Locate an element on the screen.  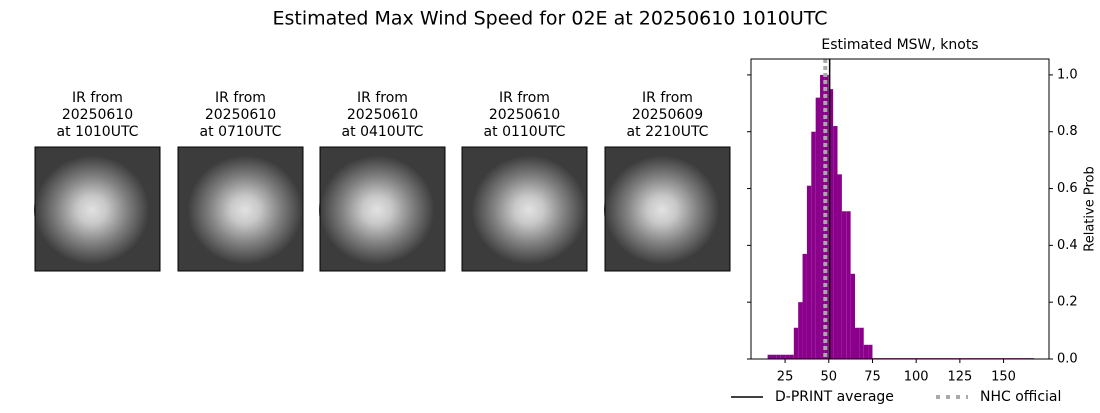
legend-label: NHC official is located at coordinates (1020, 397).